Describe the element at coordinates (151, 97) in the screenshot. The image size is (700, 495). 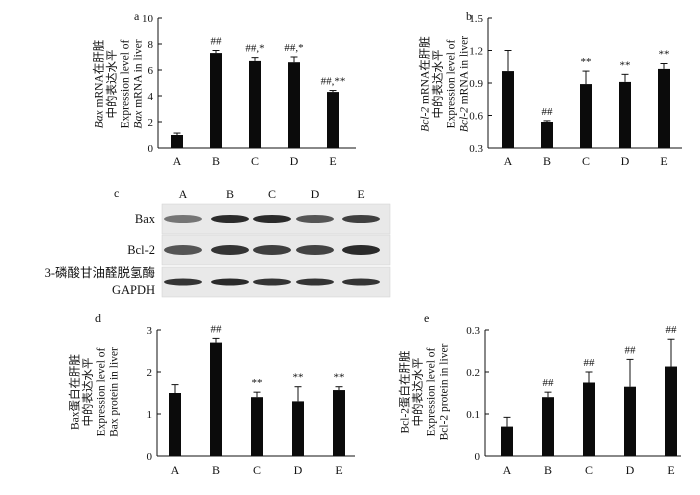
I see `y-tick-label: 4` at that location.